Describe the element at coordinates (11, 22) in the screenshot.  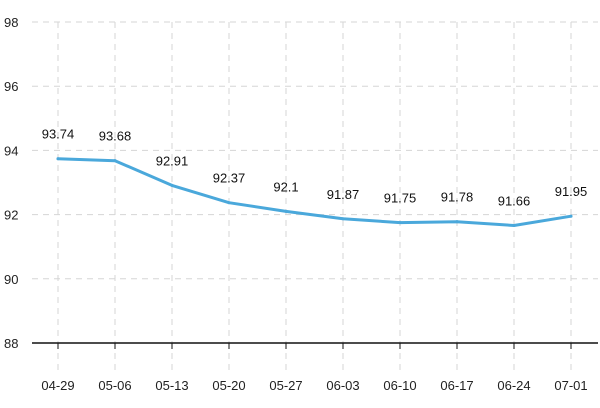
I see `y-tick-label: 98` at that location.